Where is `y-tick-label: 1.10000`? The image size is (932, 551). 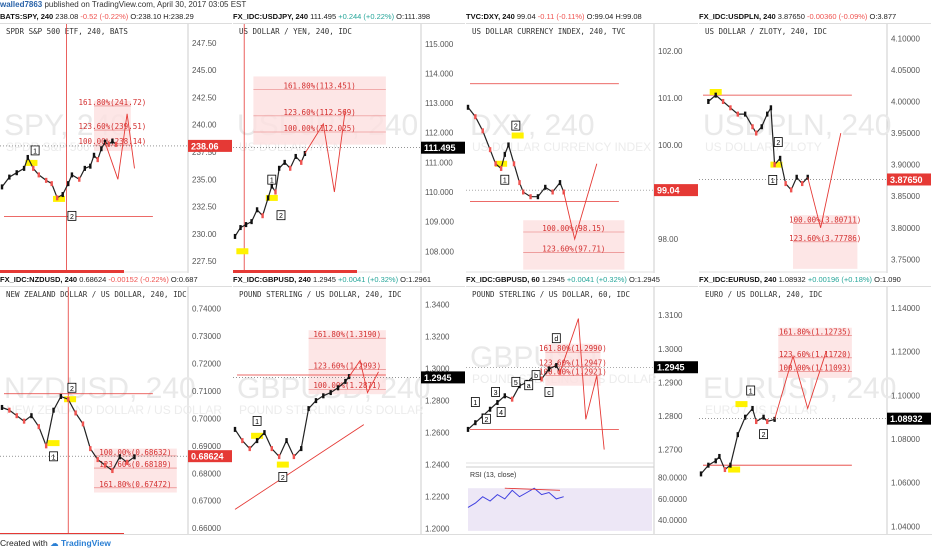
y-tick-label: 1.10000 is located at coordinates (905, 395).